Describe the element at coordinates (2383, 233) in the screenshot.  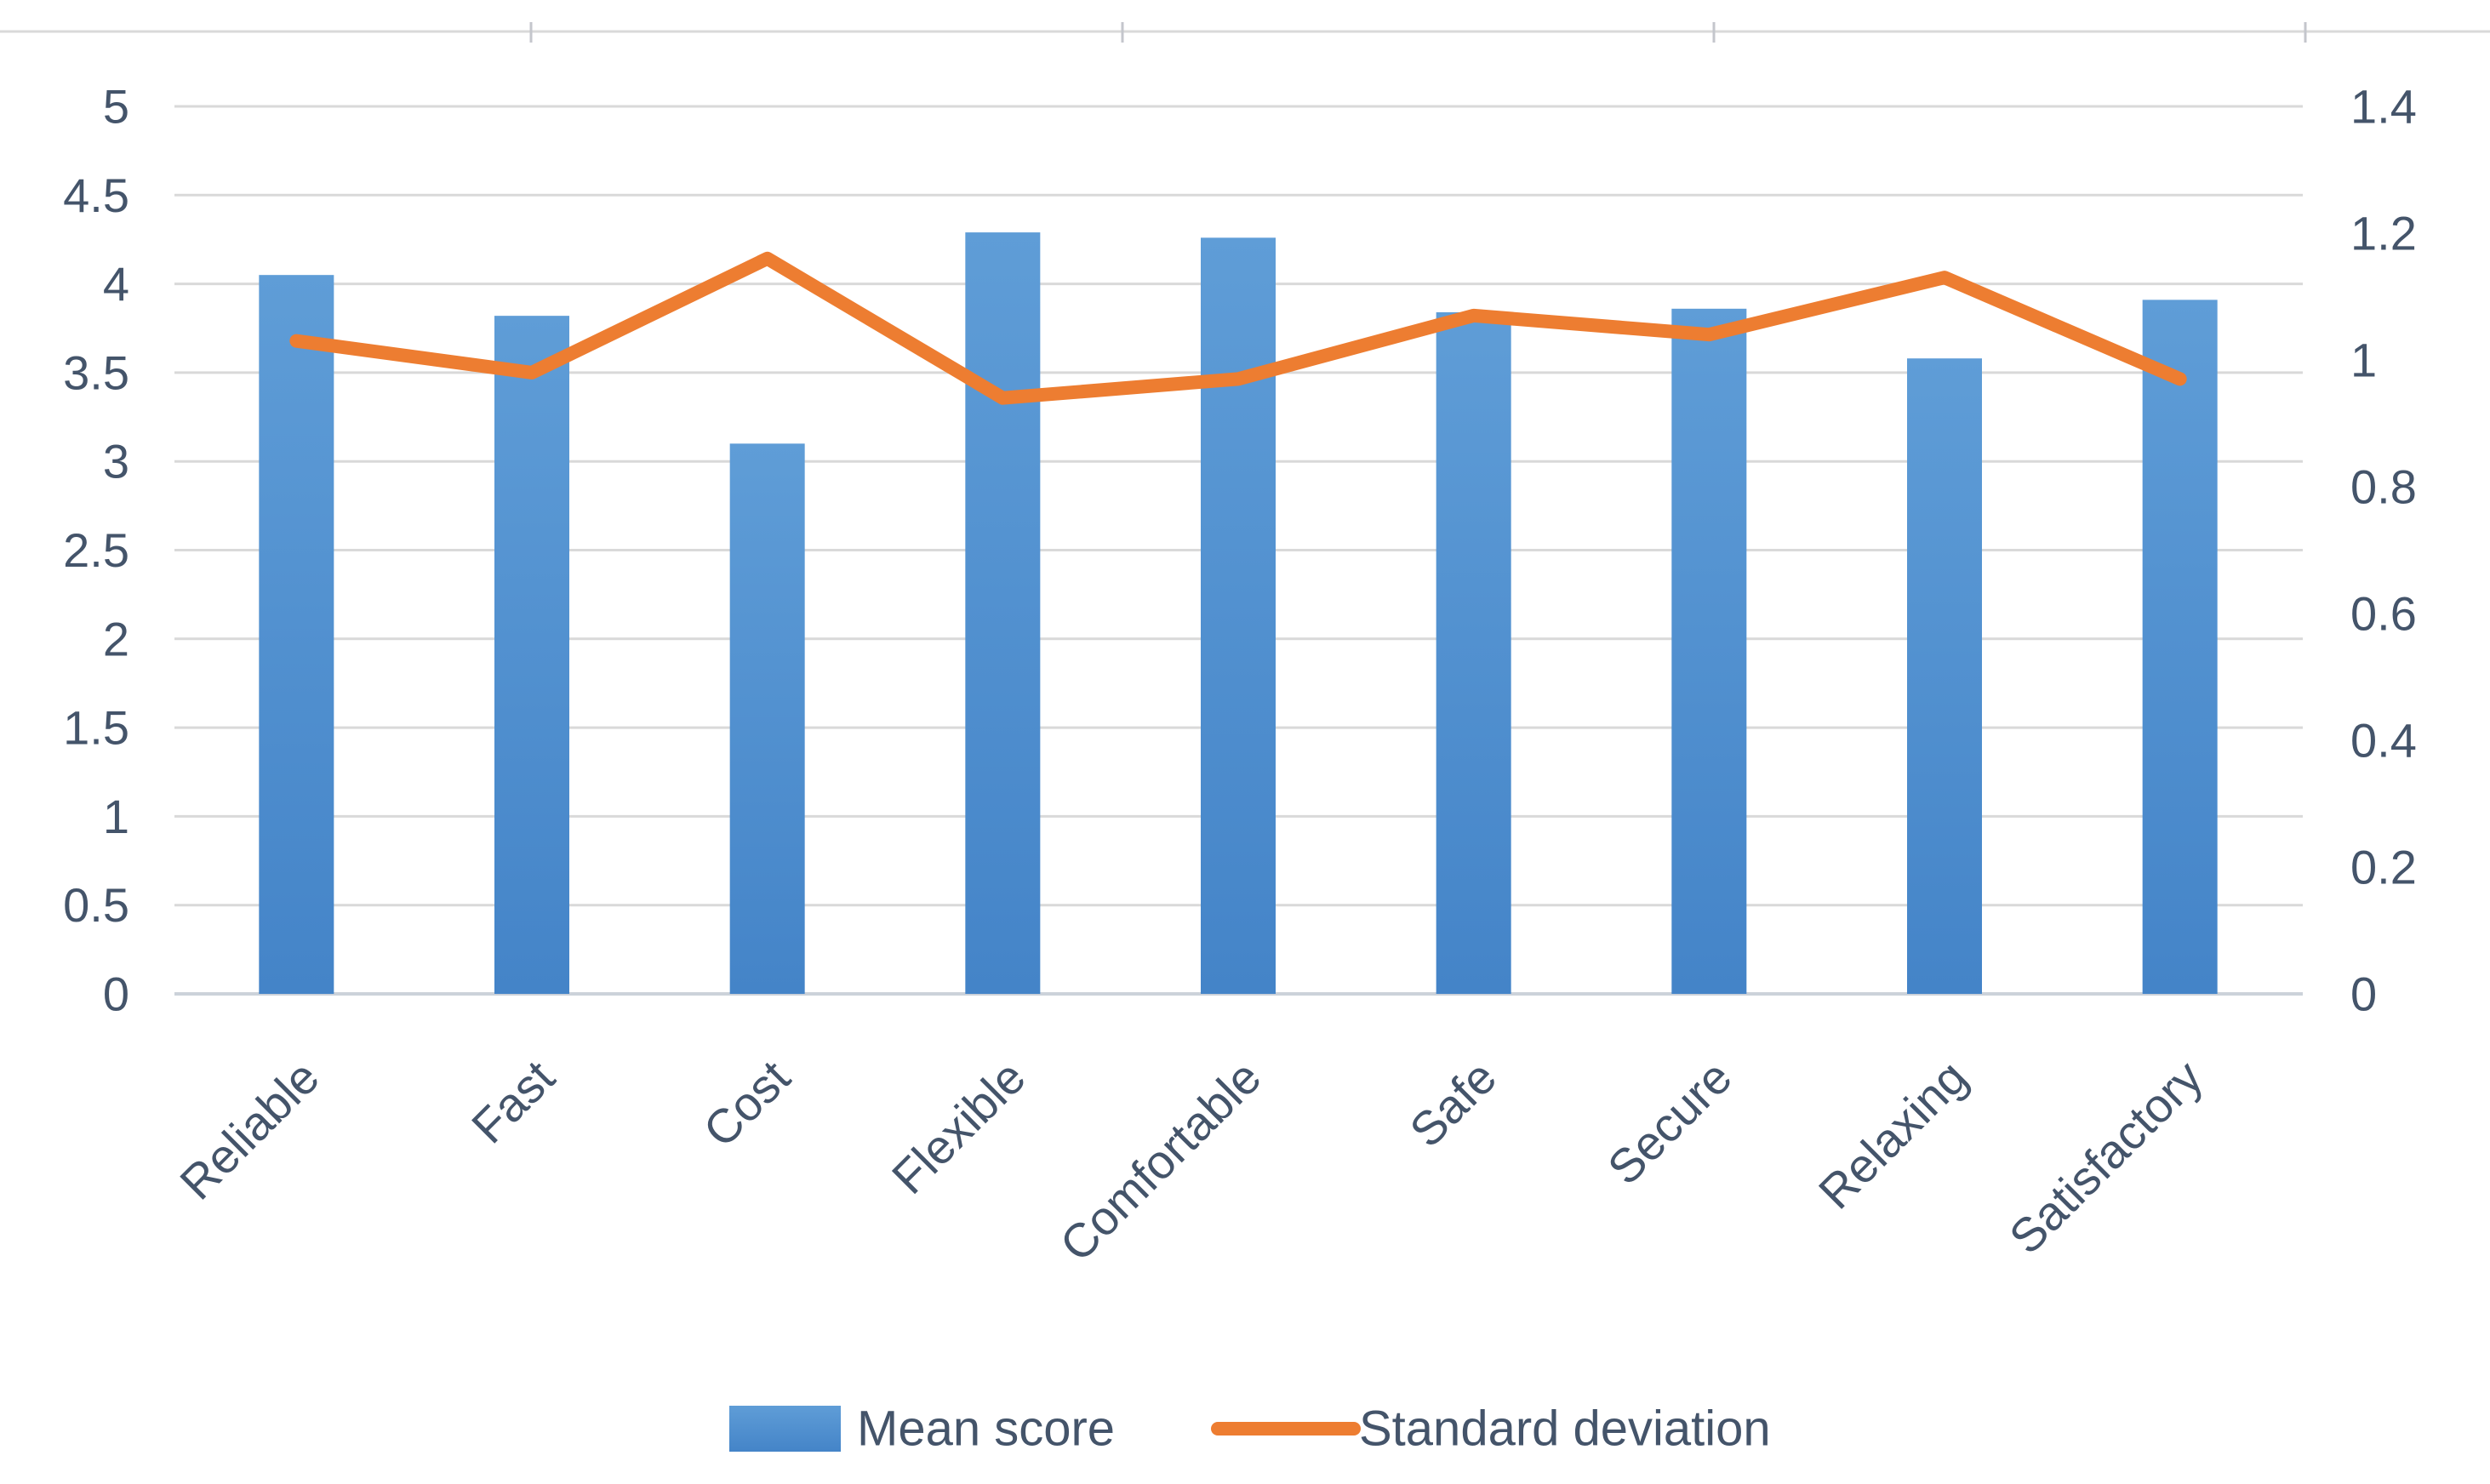
I see `right-axis-label: 1.2` at that location.